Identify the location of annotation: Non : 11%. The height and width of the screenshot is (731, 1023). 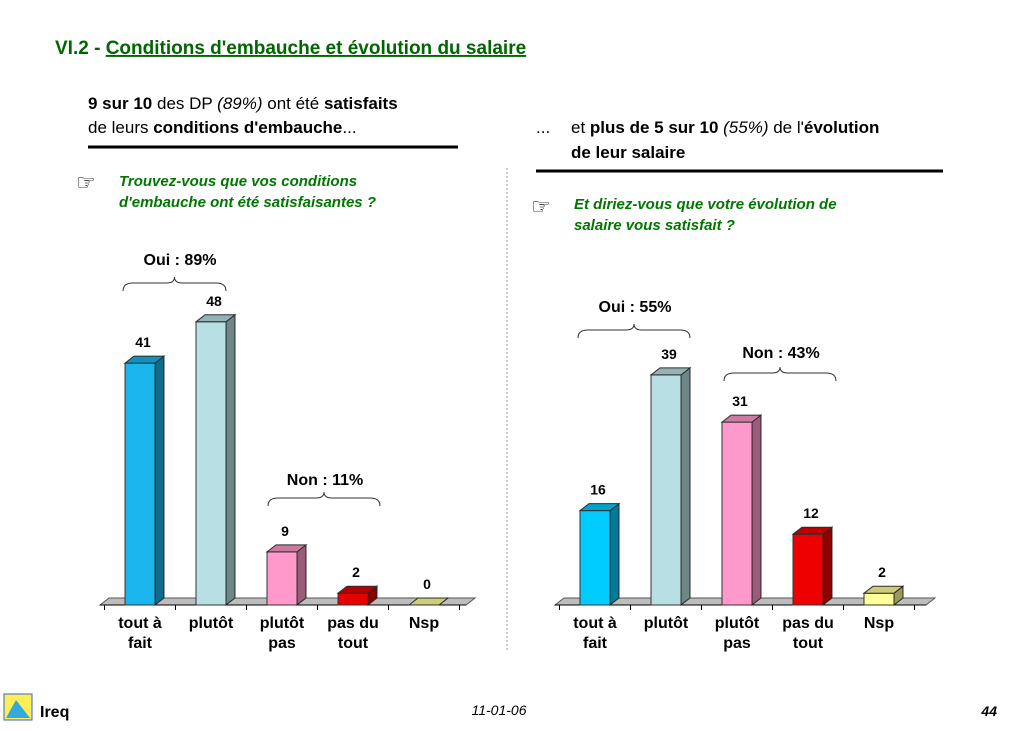
(325, 480).